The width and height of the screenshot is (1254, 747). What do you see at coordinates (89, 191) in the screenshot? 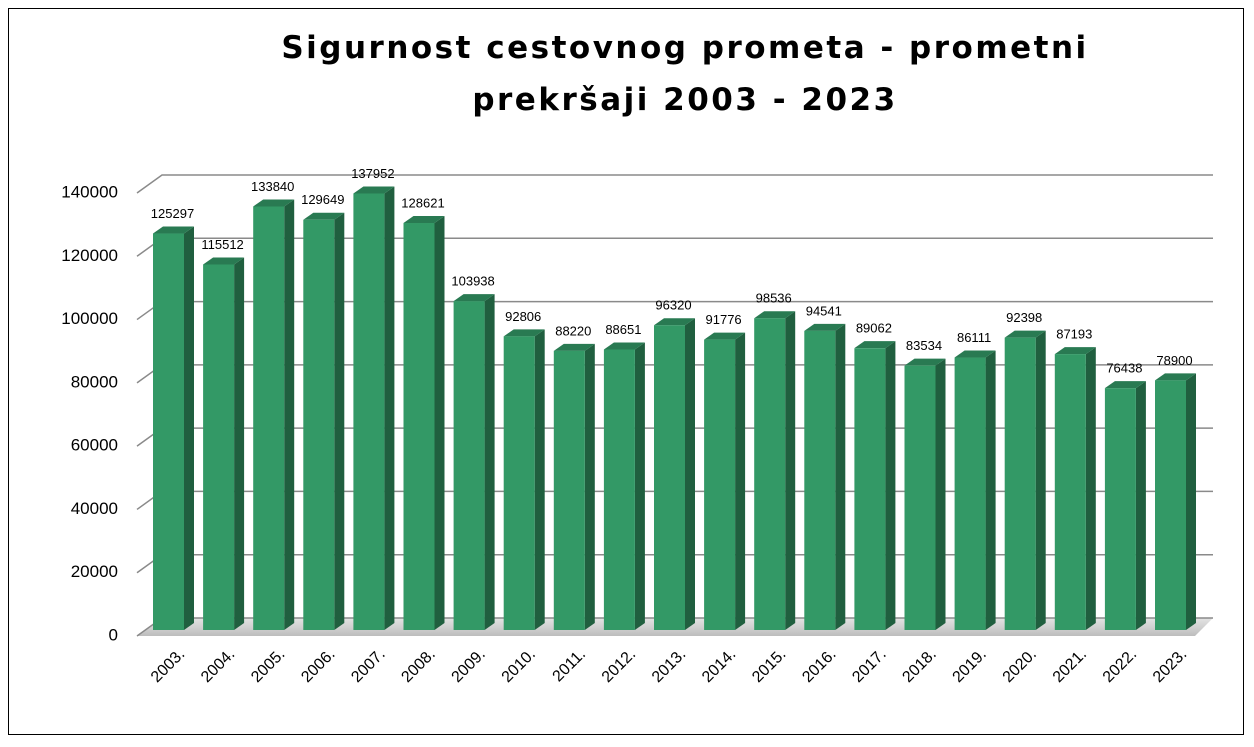
I see `y-tick-label: 140000` at bounding box center [89, 191].